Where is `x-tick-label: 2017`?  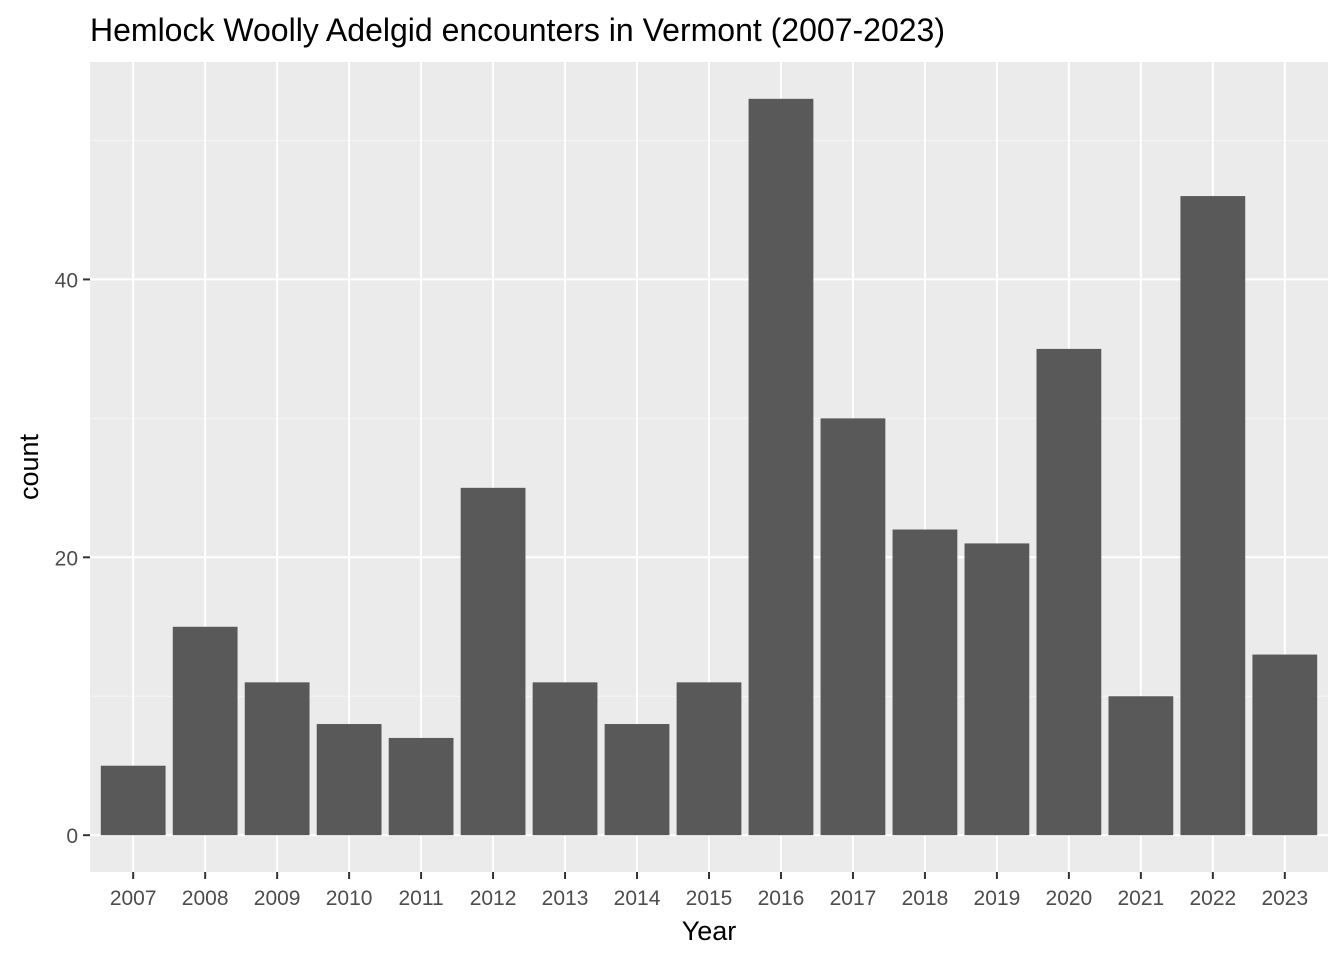 x-tick-label: 2017 is located at coordinates (853, 898).